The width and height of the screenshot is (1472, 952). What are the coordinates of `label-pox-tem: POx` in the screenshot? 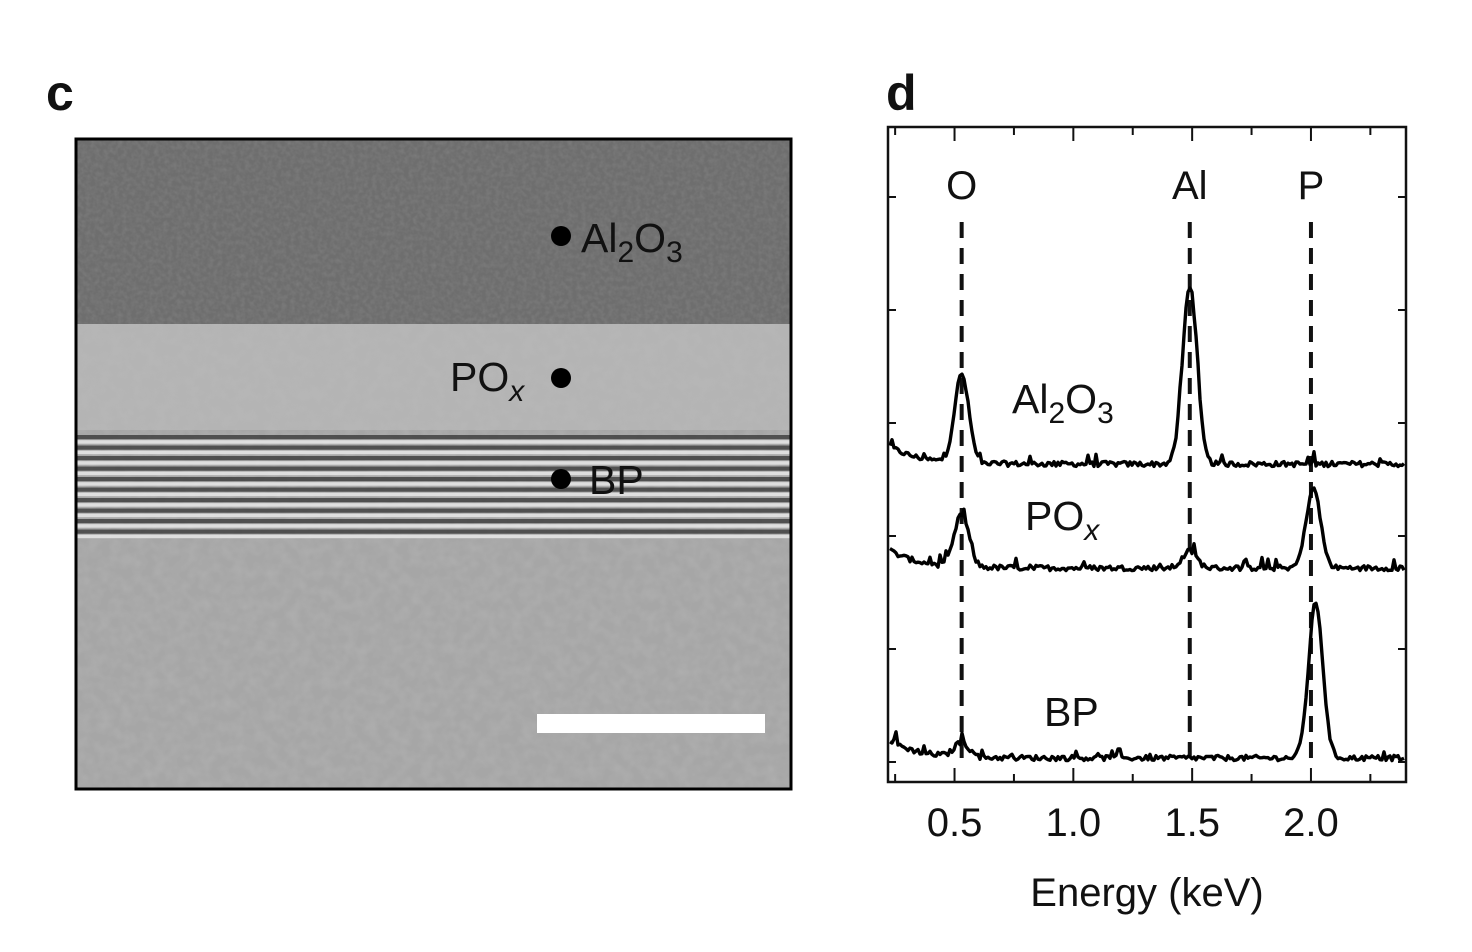 It's located at (487, 381).